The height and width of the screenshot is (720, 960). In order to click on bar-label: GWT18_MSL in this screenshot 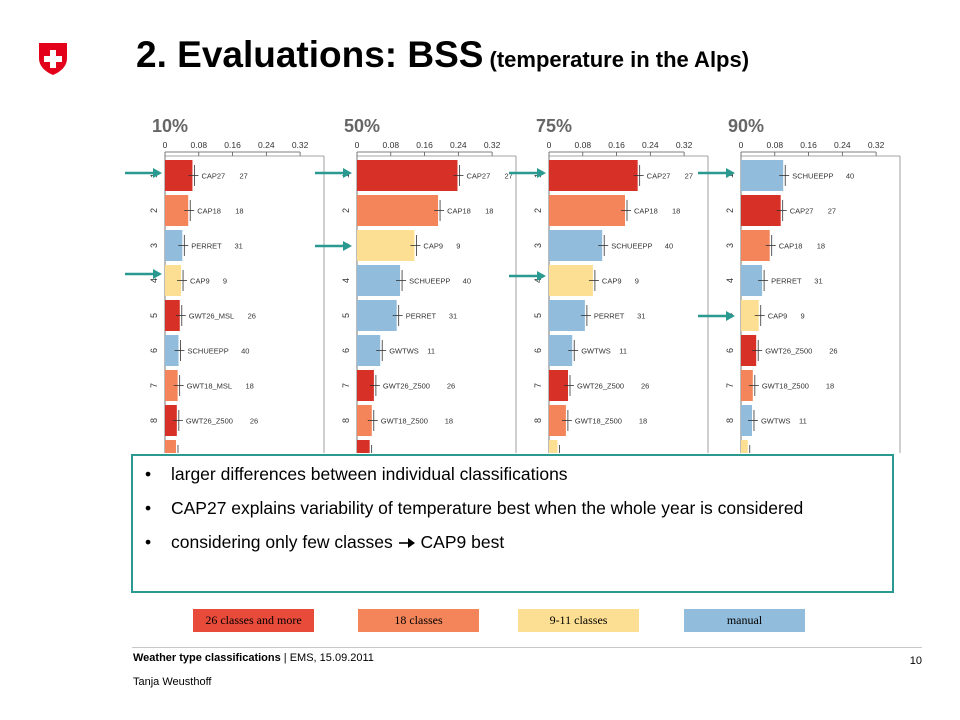, I will do `click(209, 386)`.